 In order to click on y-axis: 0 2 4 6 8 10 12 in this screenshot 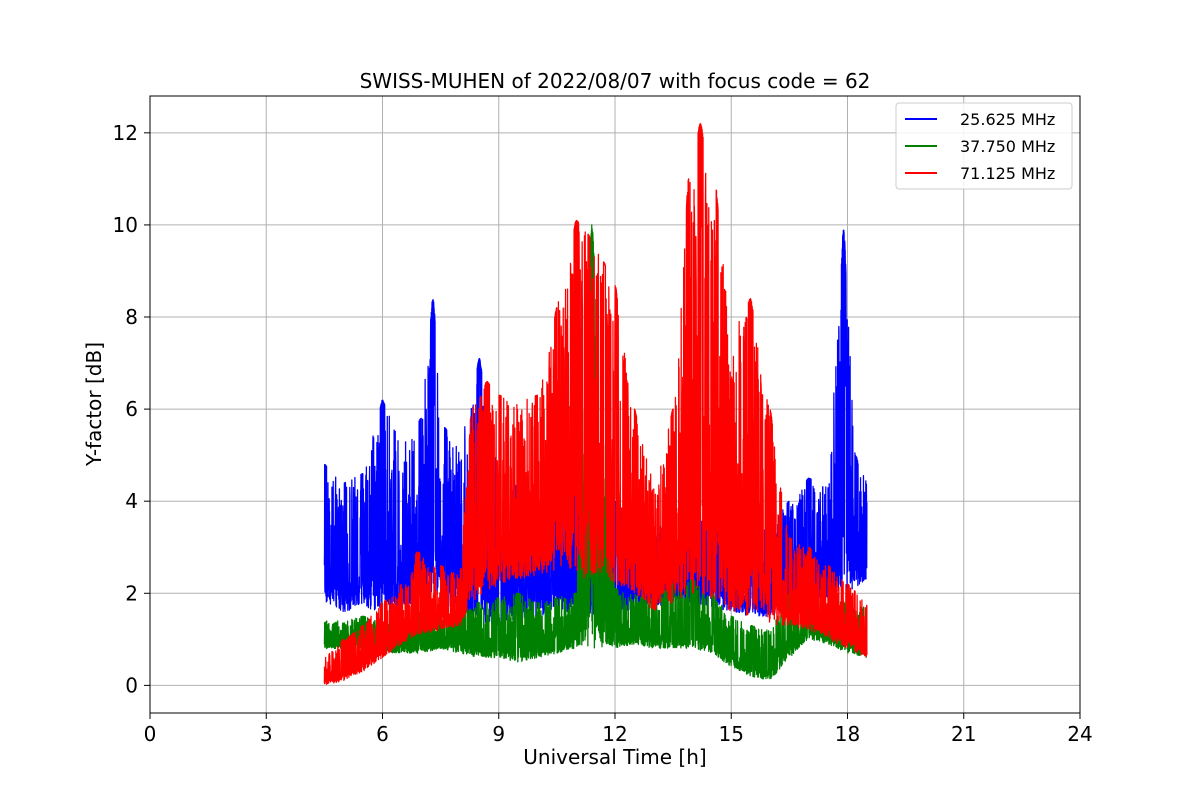, I will do `click(131, 409)`.